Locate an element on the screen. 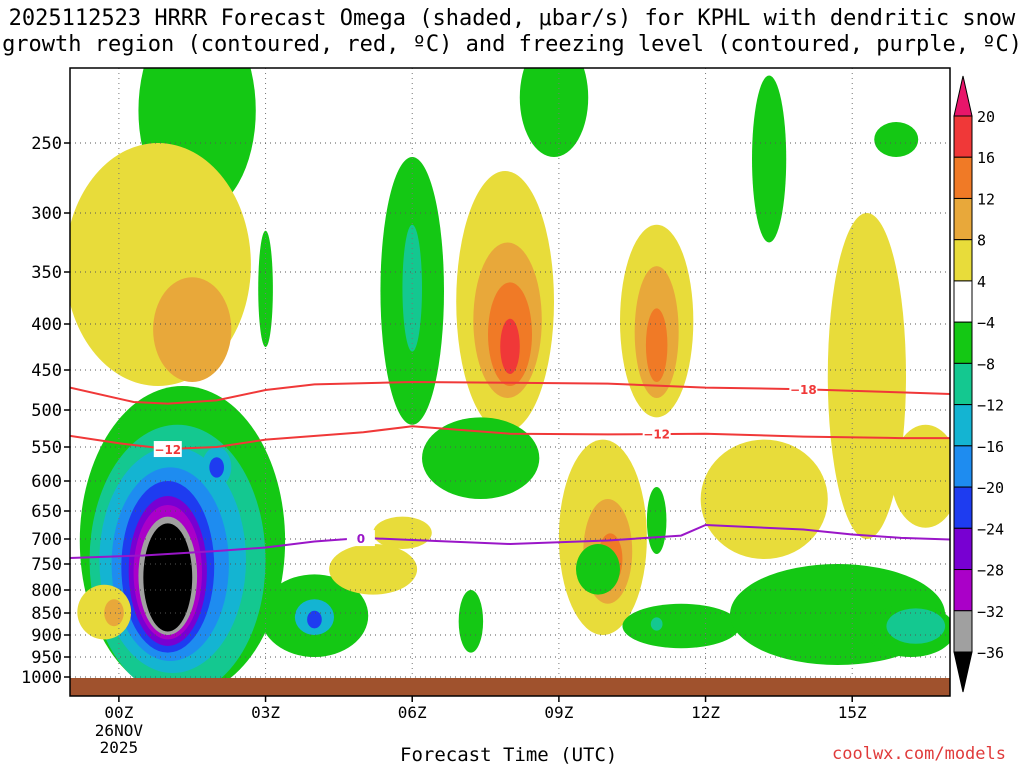 Image resolution: width=1024 pixels, height=768 pixels. y-tick-label: 850 is located at coordinates (46, 614).